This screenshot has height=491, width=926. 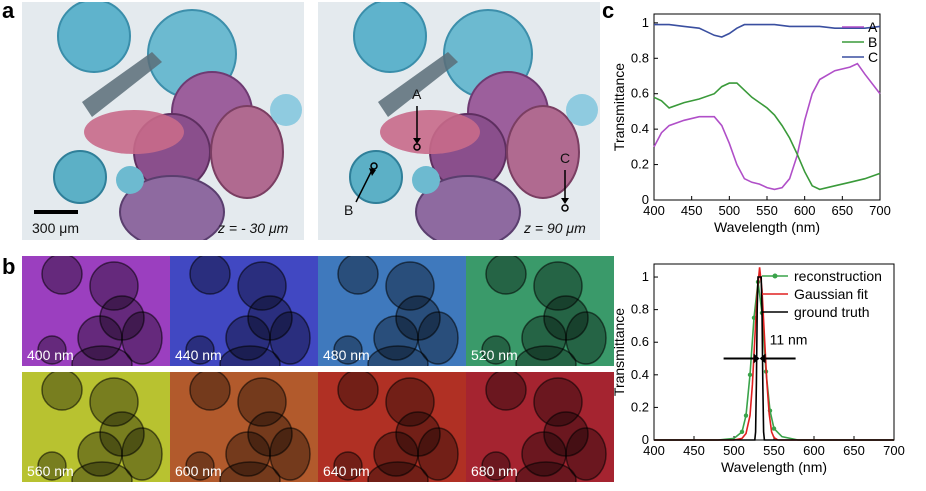 What do you see at coordinates (198, 471) in the screenshot?
I see `spectral-tile-label: 600 nm` at bounding box center [198, 471].